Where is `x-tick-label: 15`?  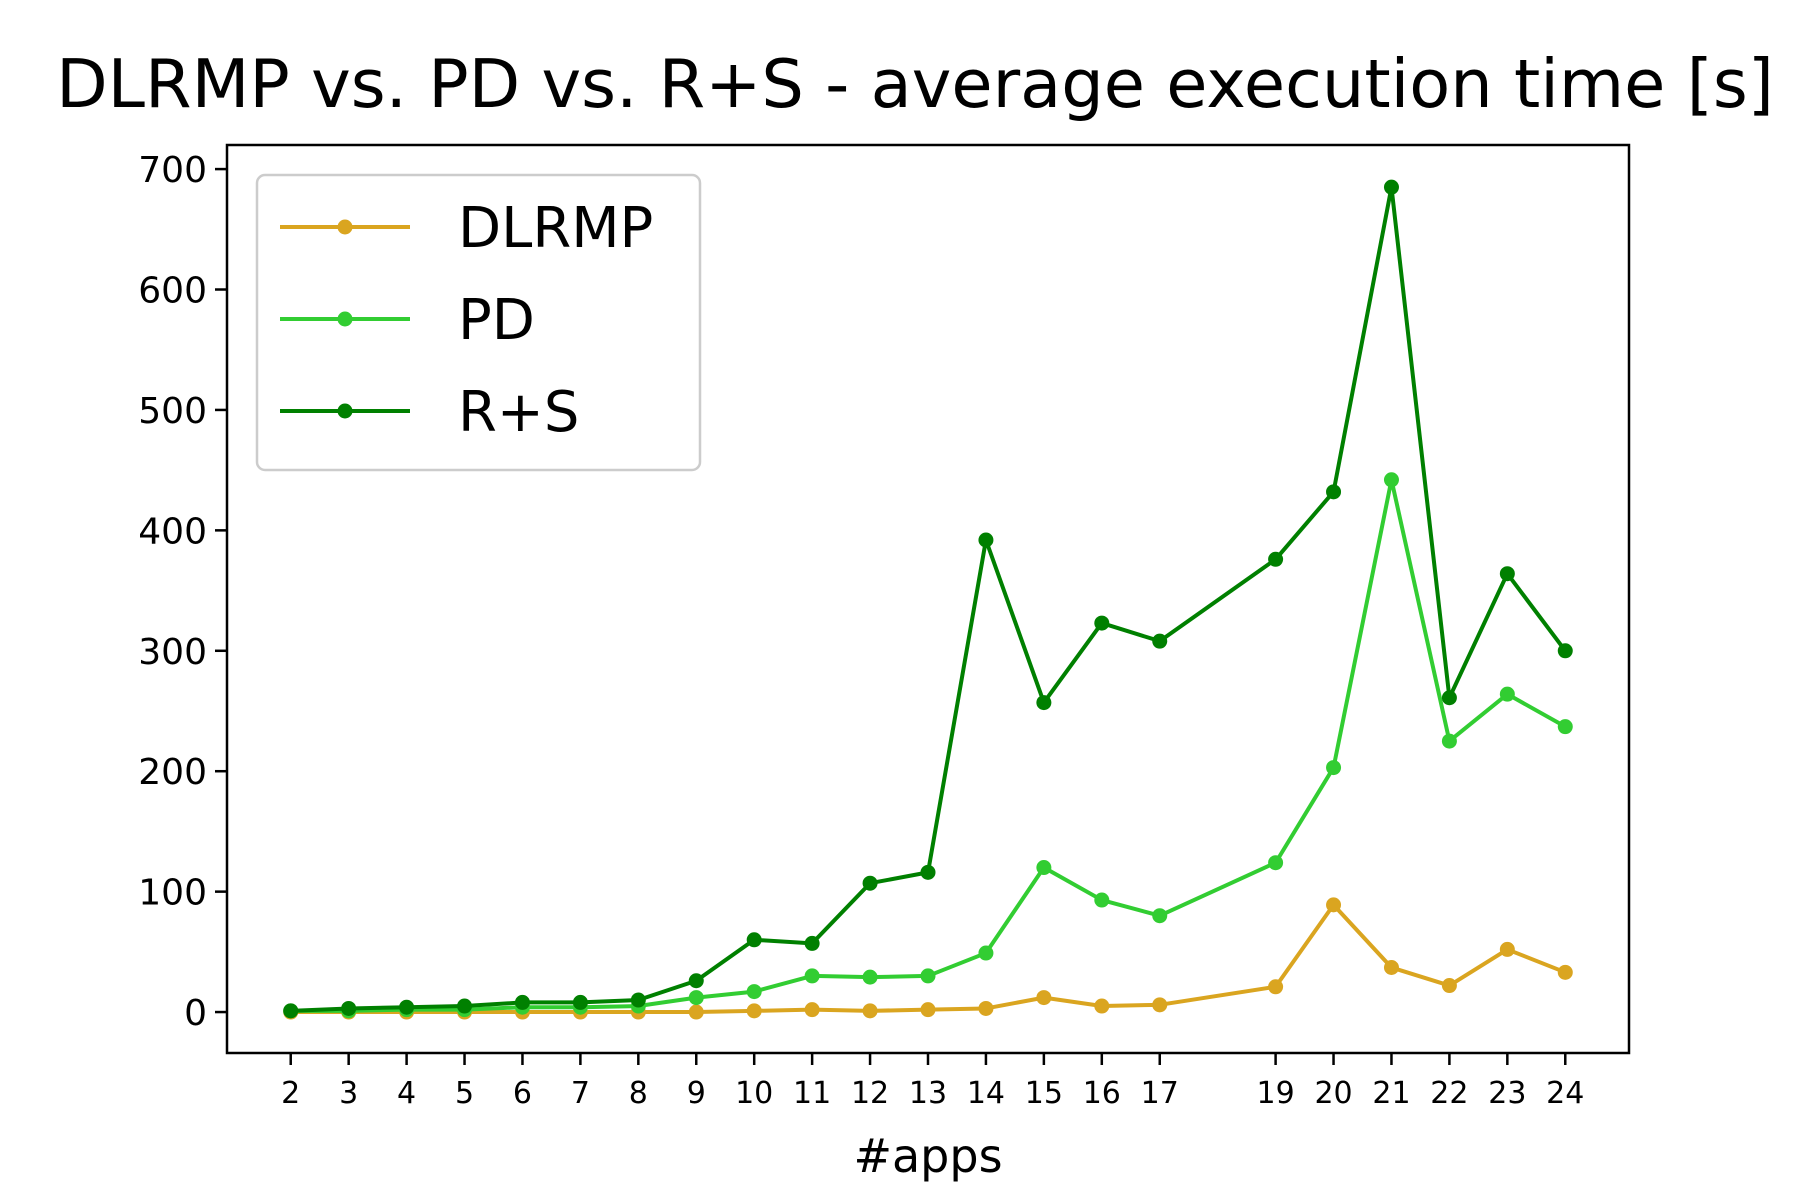
x-tick-label: 15 is located at coordinates (1044, 1093).